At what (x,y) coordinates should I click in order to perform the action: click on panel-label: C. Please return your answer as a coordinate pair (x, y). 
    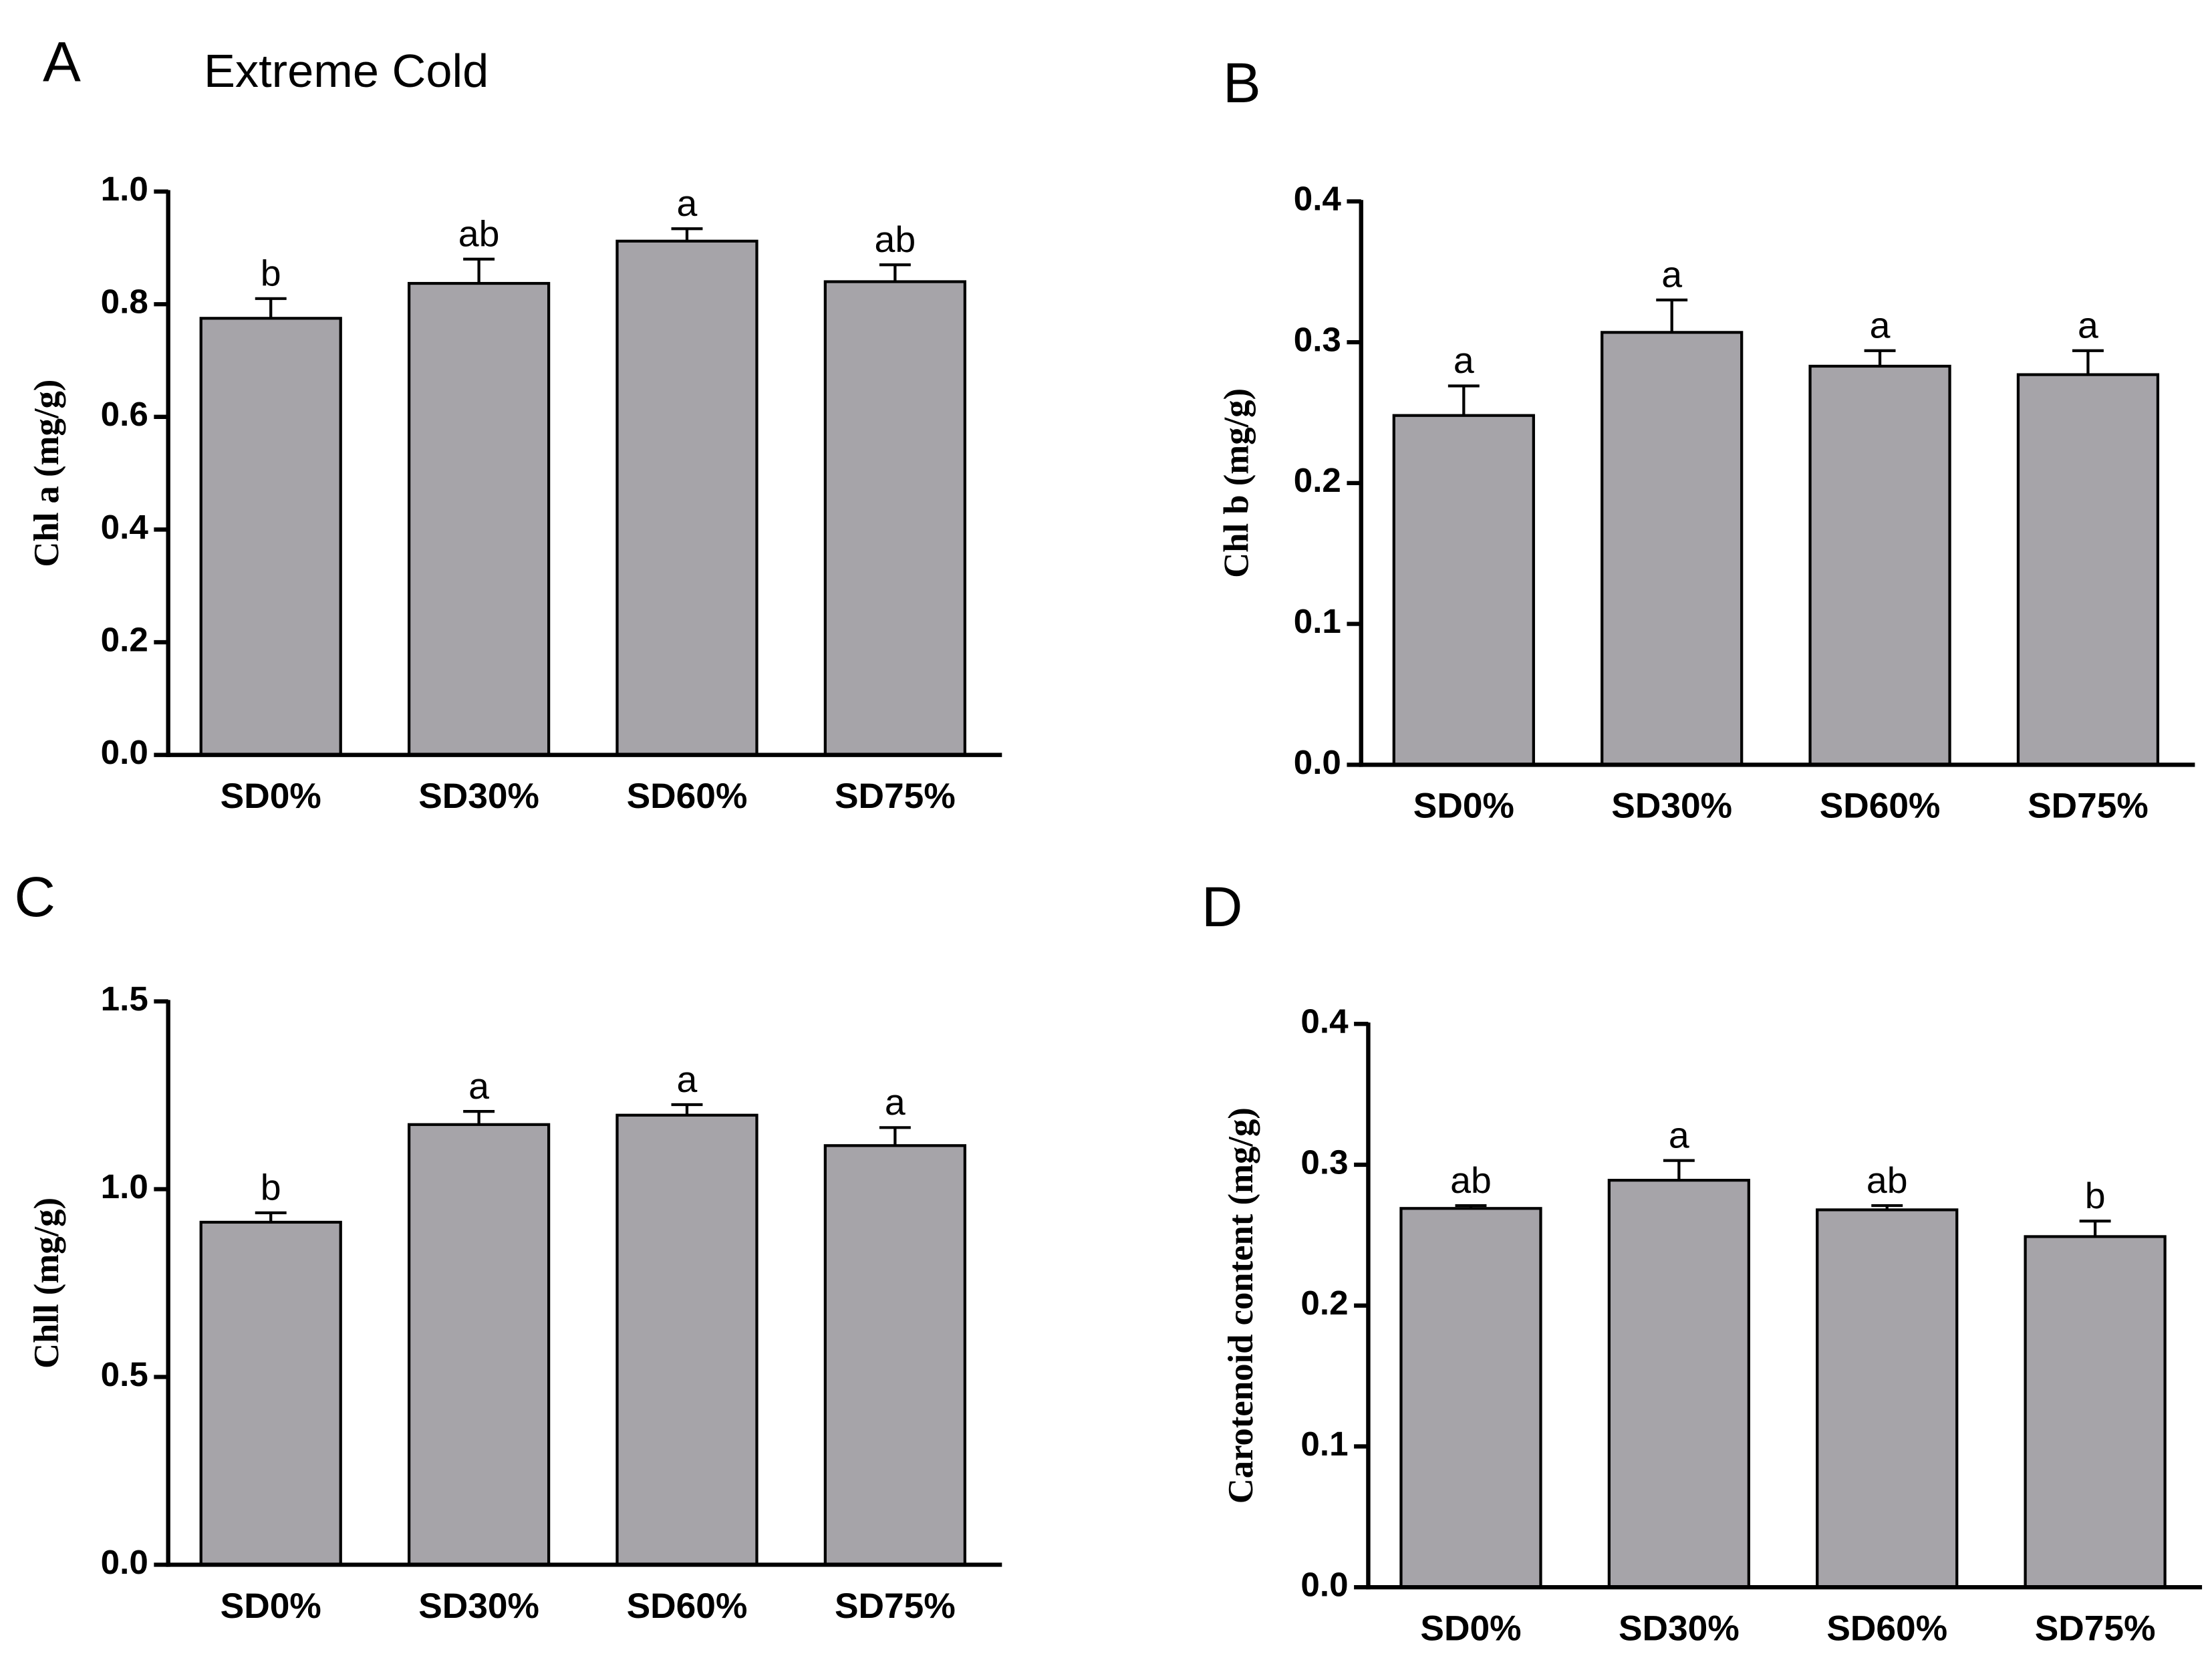
    Looking at the image, I should click on (34, 896).